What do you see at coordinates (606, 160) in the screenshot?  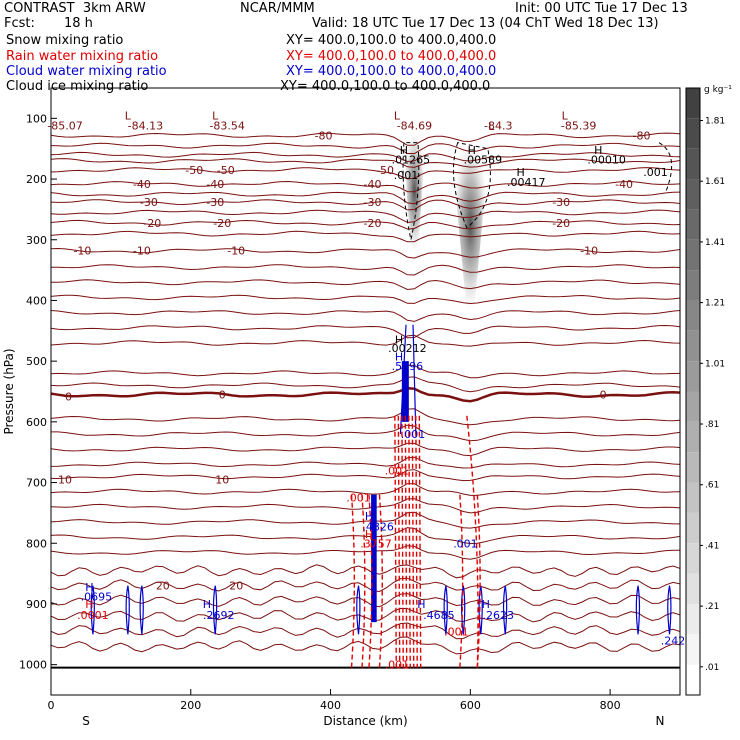 I see `contour-annotation: .00010` at bounding box center [606, 160].